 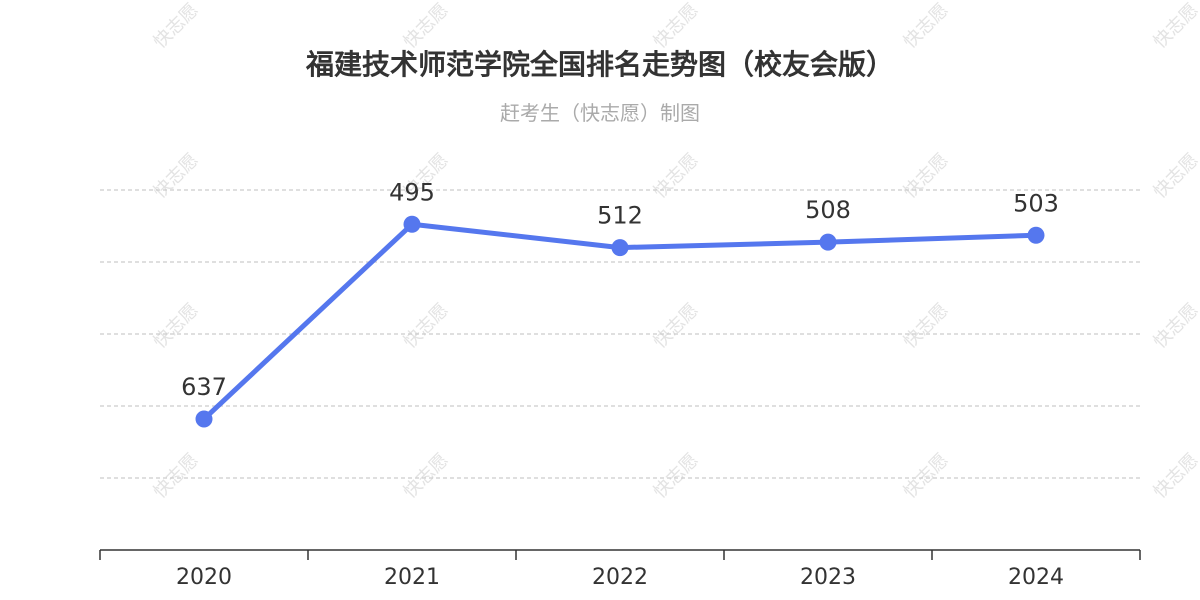 What do you see at coordinates (1036, 577) in the screenshot?
I see `x-tick-label: 2024` at bounding box center [1036, 577].